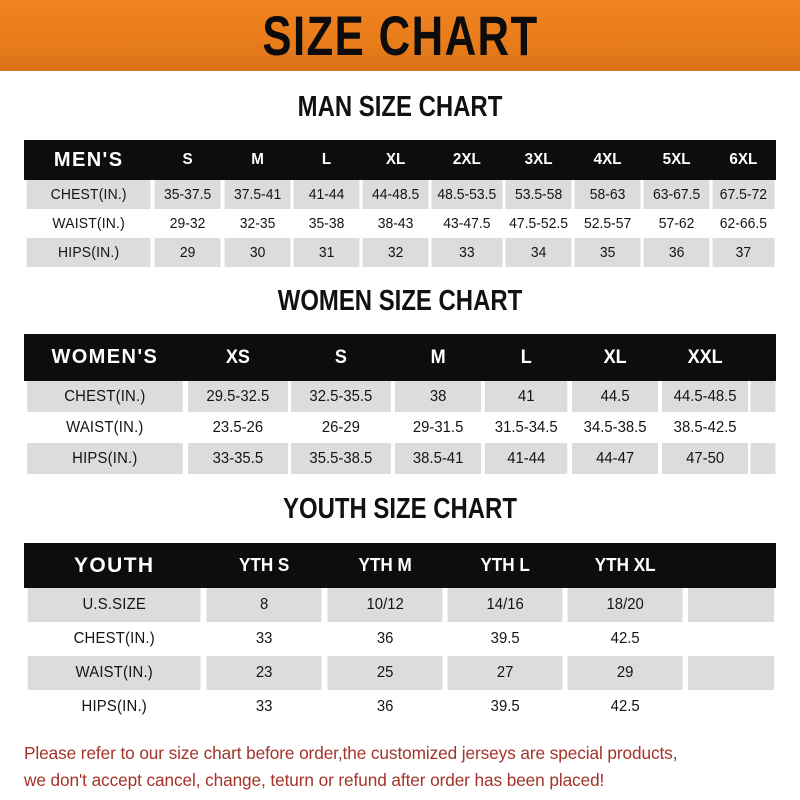 The image size is (800, 800). Describe the element at coordinates (607, 223) in the screenshot. I see `man-waist-4xl: 52.5-57` at that location.